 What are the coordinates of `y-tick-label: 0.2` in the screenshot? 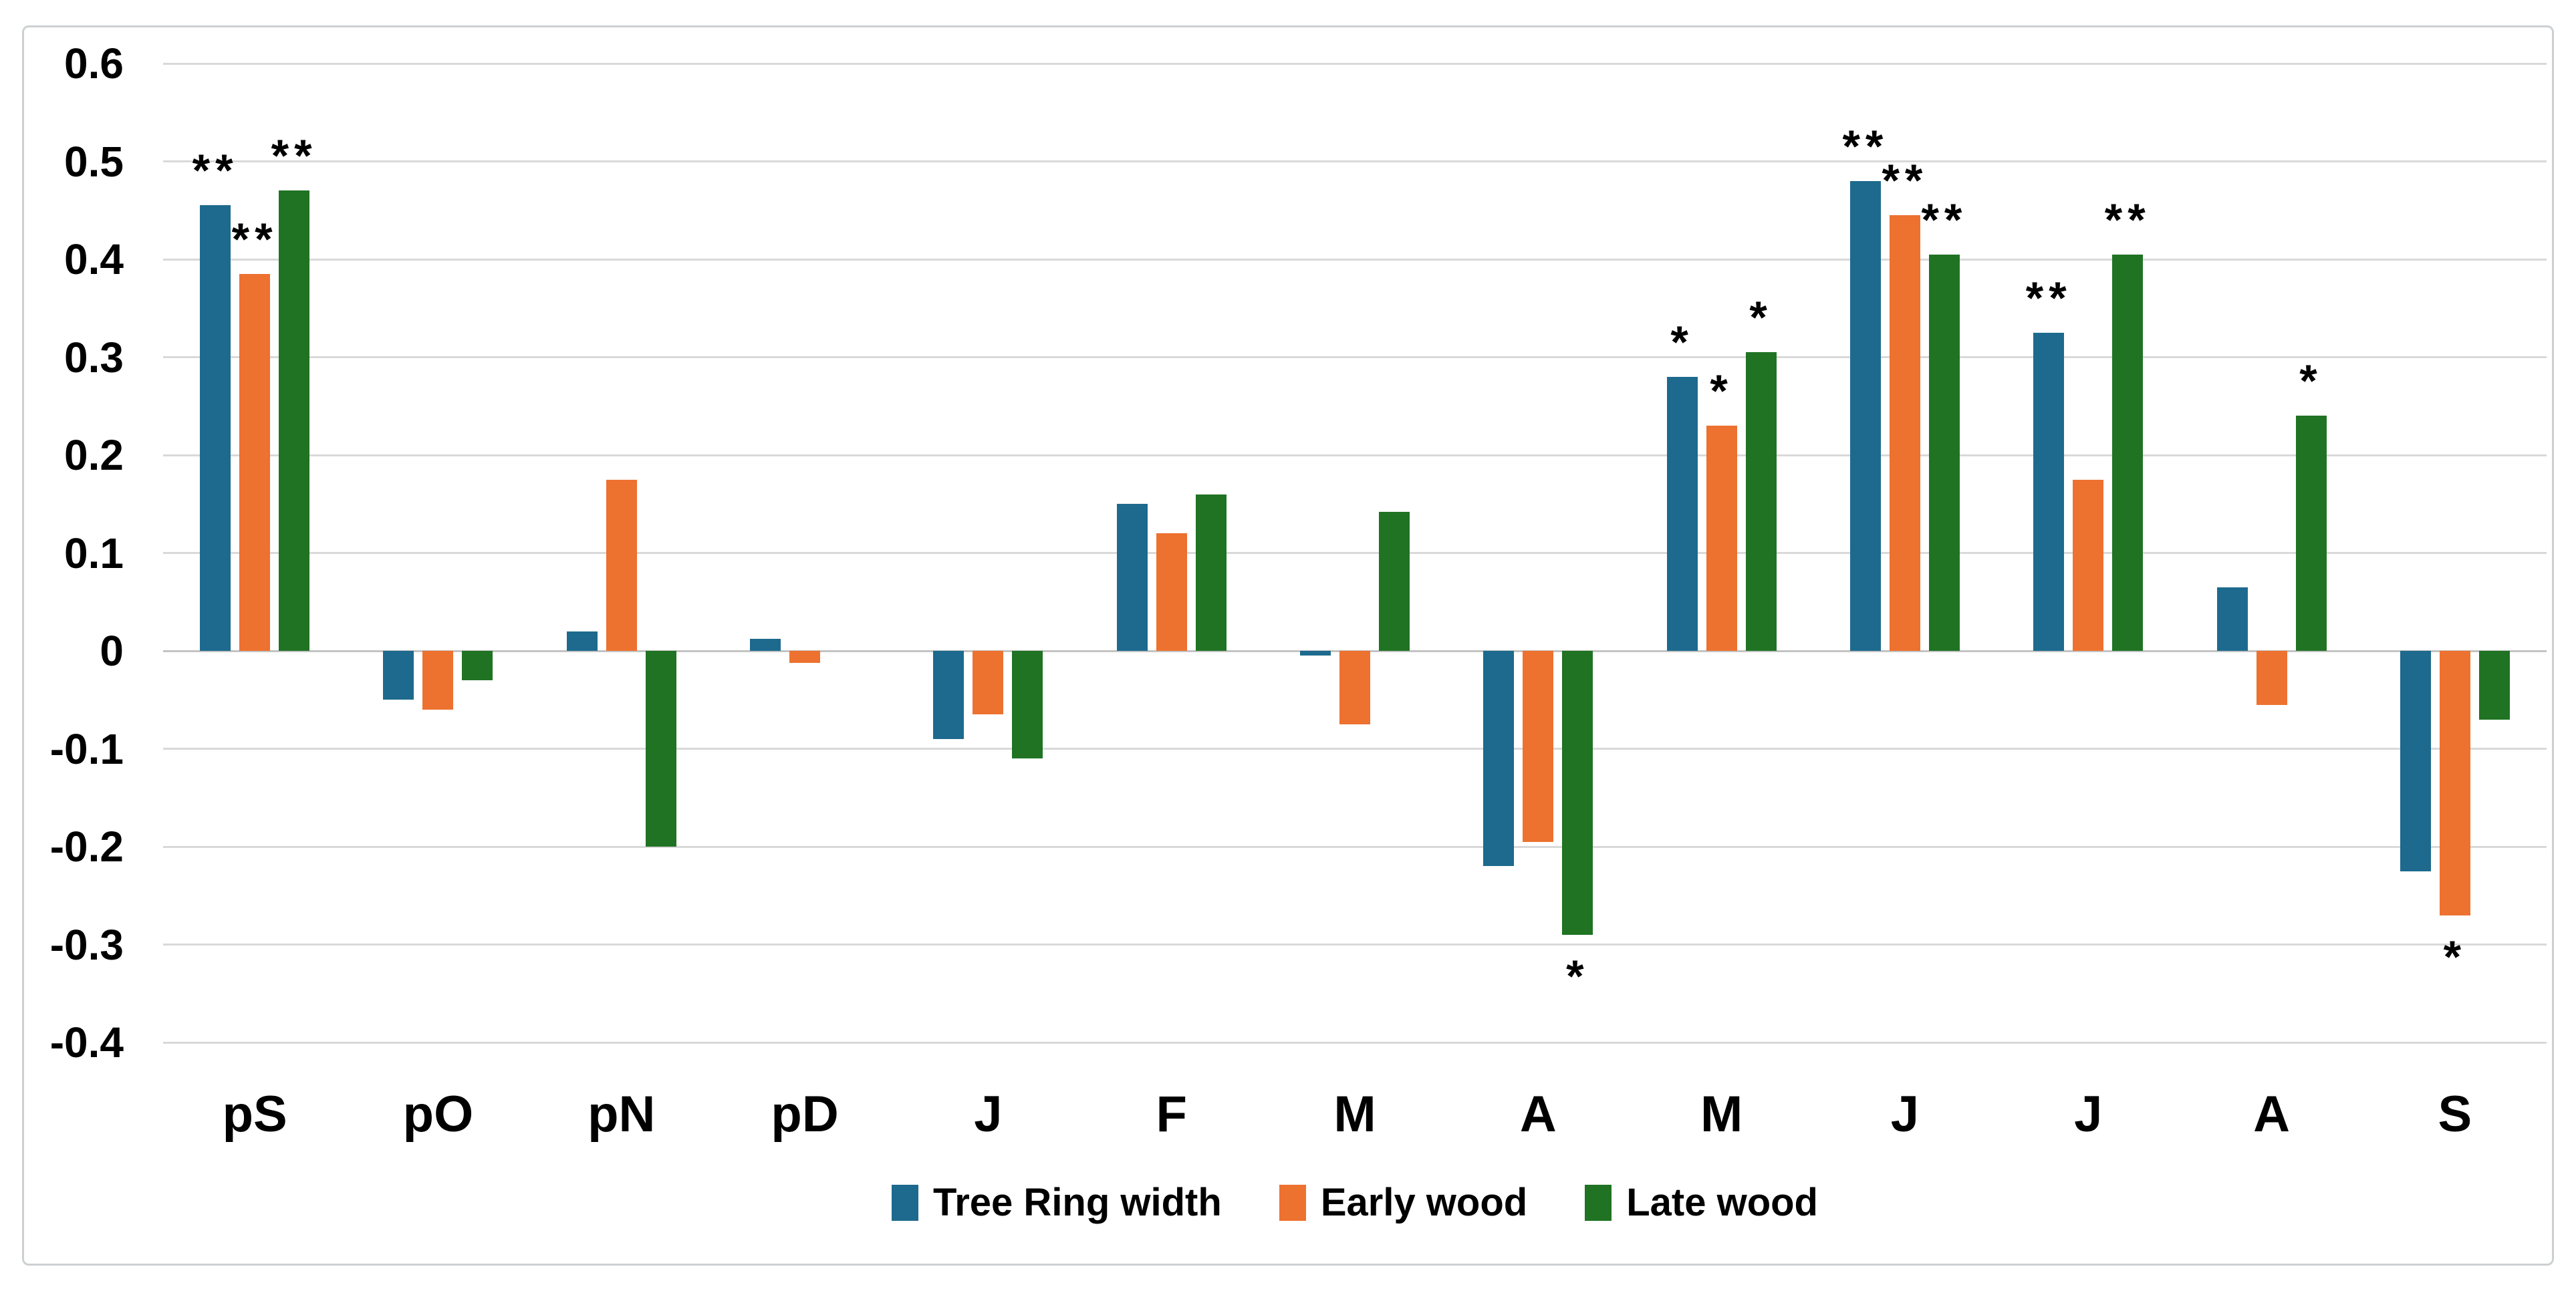 It's located at (94, 455).